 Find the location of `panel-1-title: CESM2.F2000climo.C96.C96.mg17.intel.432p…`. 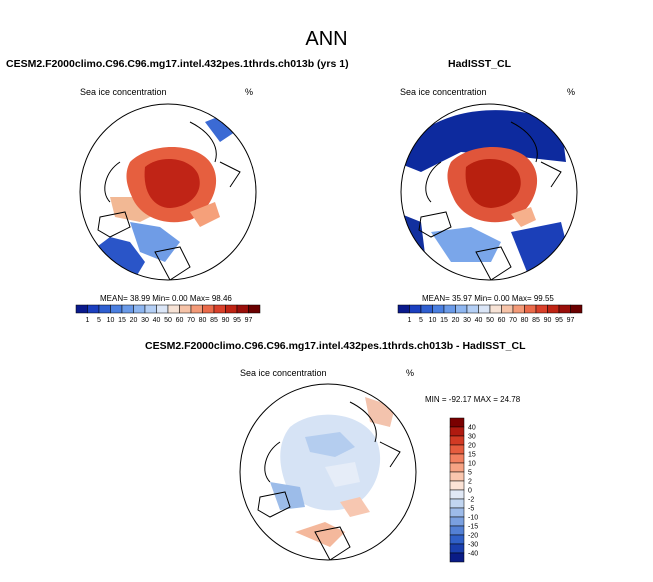

panel-1-title: CESM2.F2000climo.C96.C96.mg17.intel.432p… is located at coordinates (177, 64).